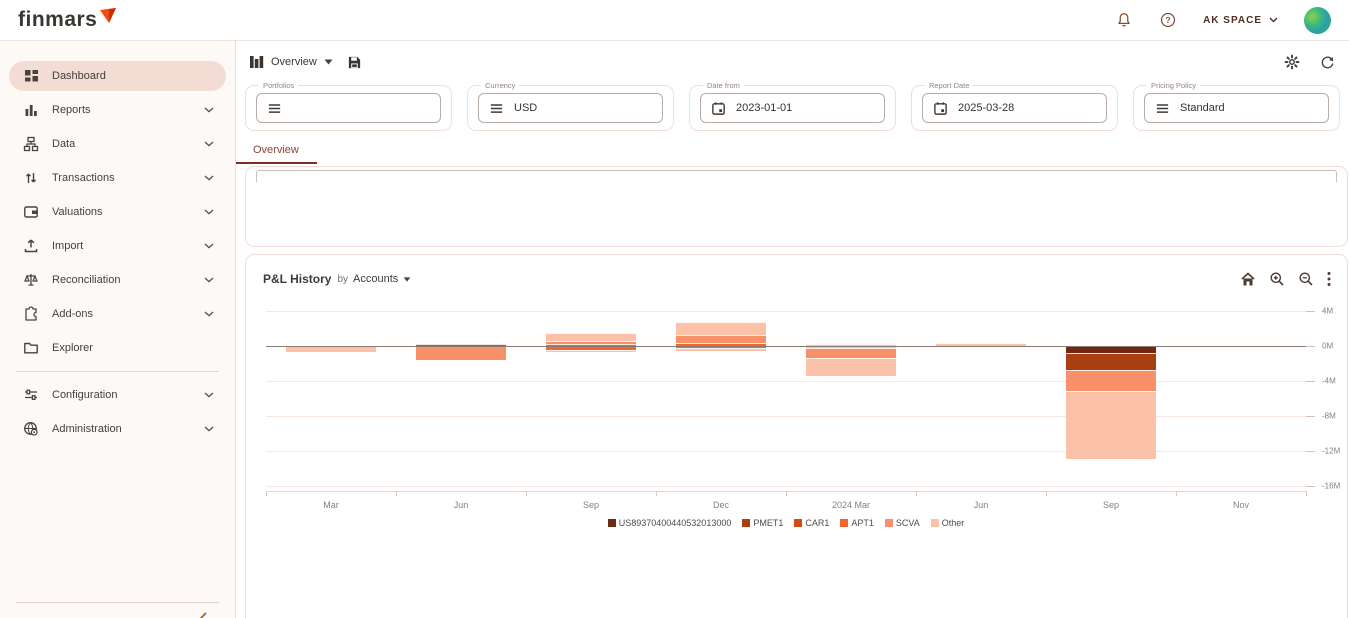  I want to click on workspace-selector: AK SPACE, so click(1240, 20).